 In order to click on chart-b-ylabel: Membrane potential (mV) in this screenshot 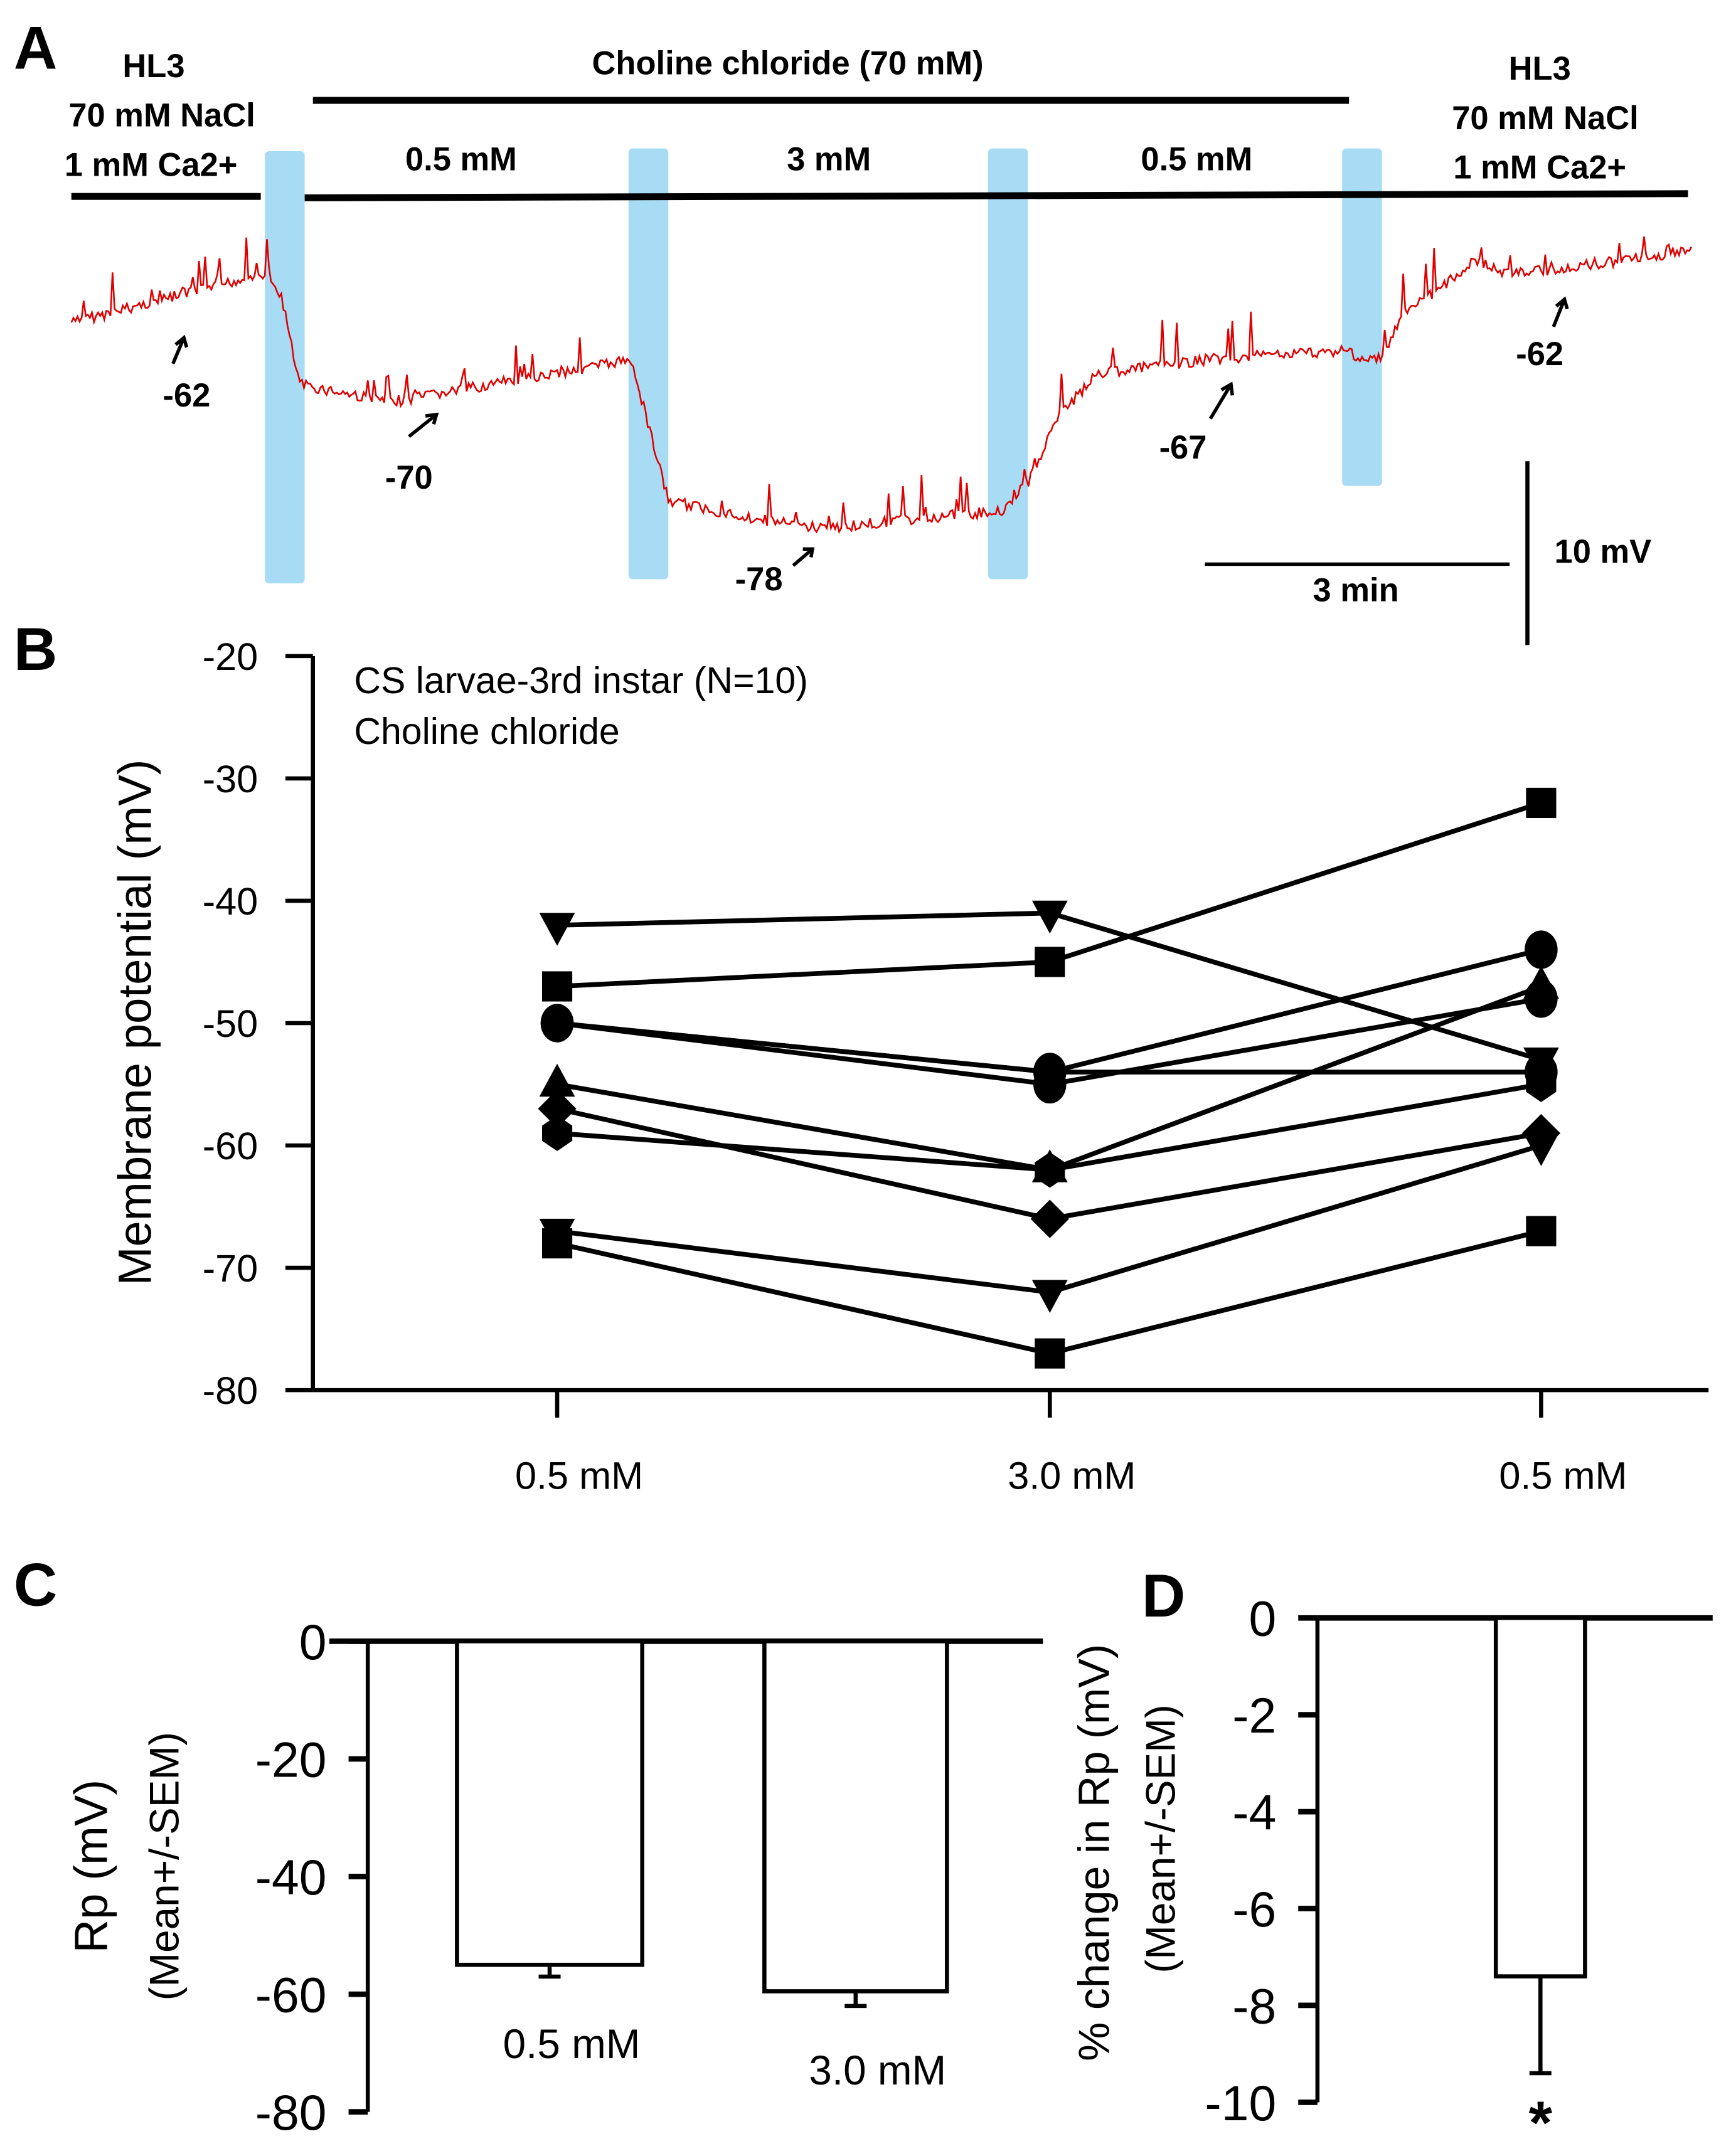, I will do `click(135, 1022)`.